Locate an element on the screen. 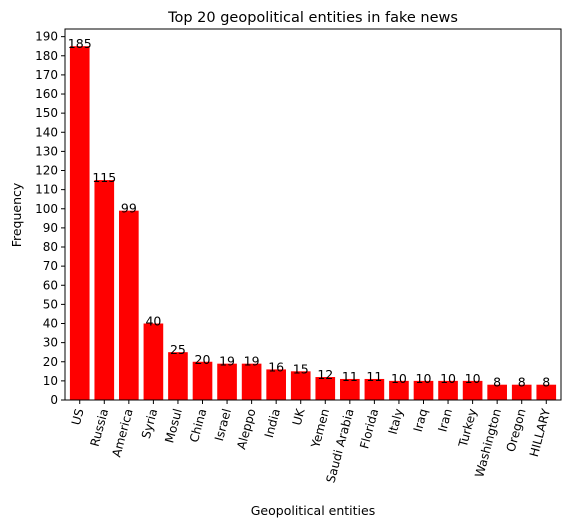 This screenshot has height=528, width=571. y-tick-label: 50 is located at coordinates (50, 304).